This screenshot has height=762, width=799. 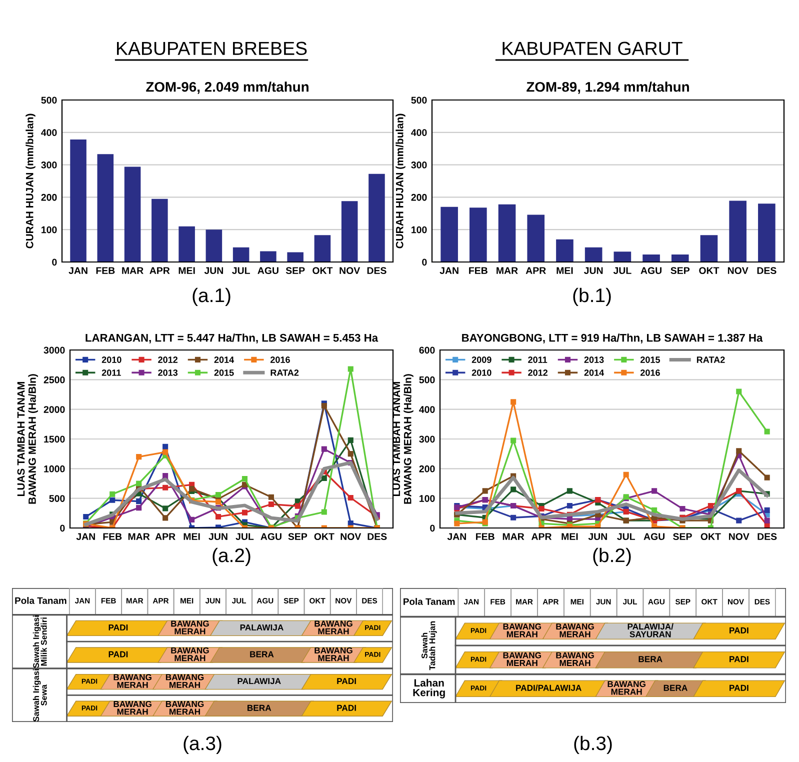 I want to click on text: KABUPATEN BREBES, so click(x=212, y=49).